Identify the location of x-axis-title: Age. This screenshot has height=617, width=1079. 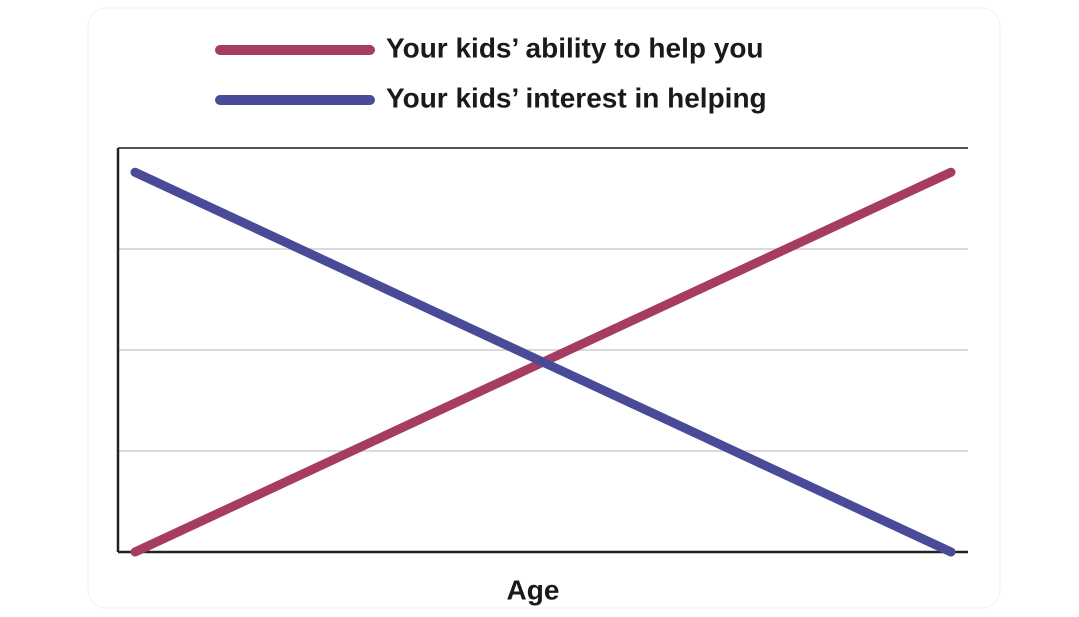
(533, 589).